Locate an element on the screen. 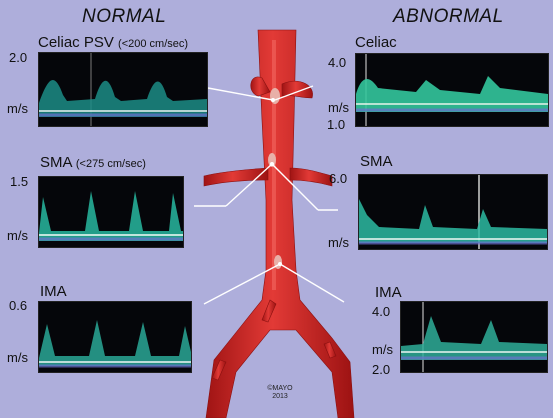 This screenshot has height=418, width=553. abnormal-celiac-title: Celiac is located at coordinates (376, 42).